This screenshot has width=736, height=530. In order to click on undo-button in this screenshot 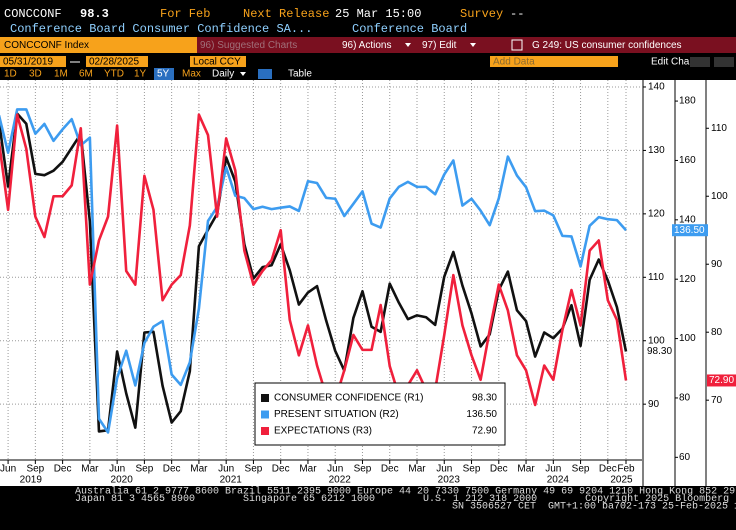, I will do `click(700, 62)`.